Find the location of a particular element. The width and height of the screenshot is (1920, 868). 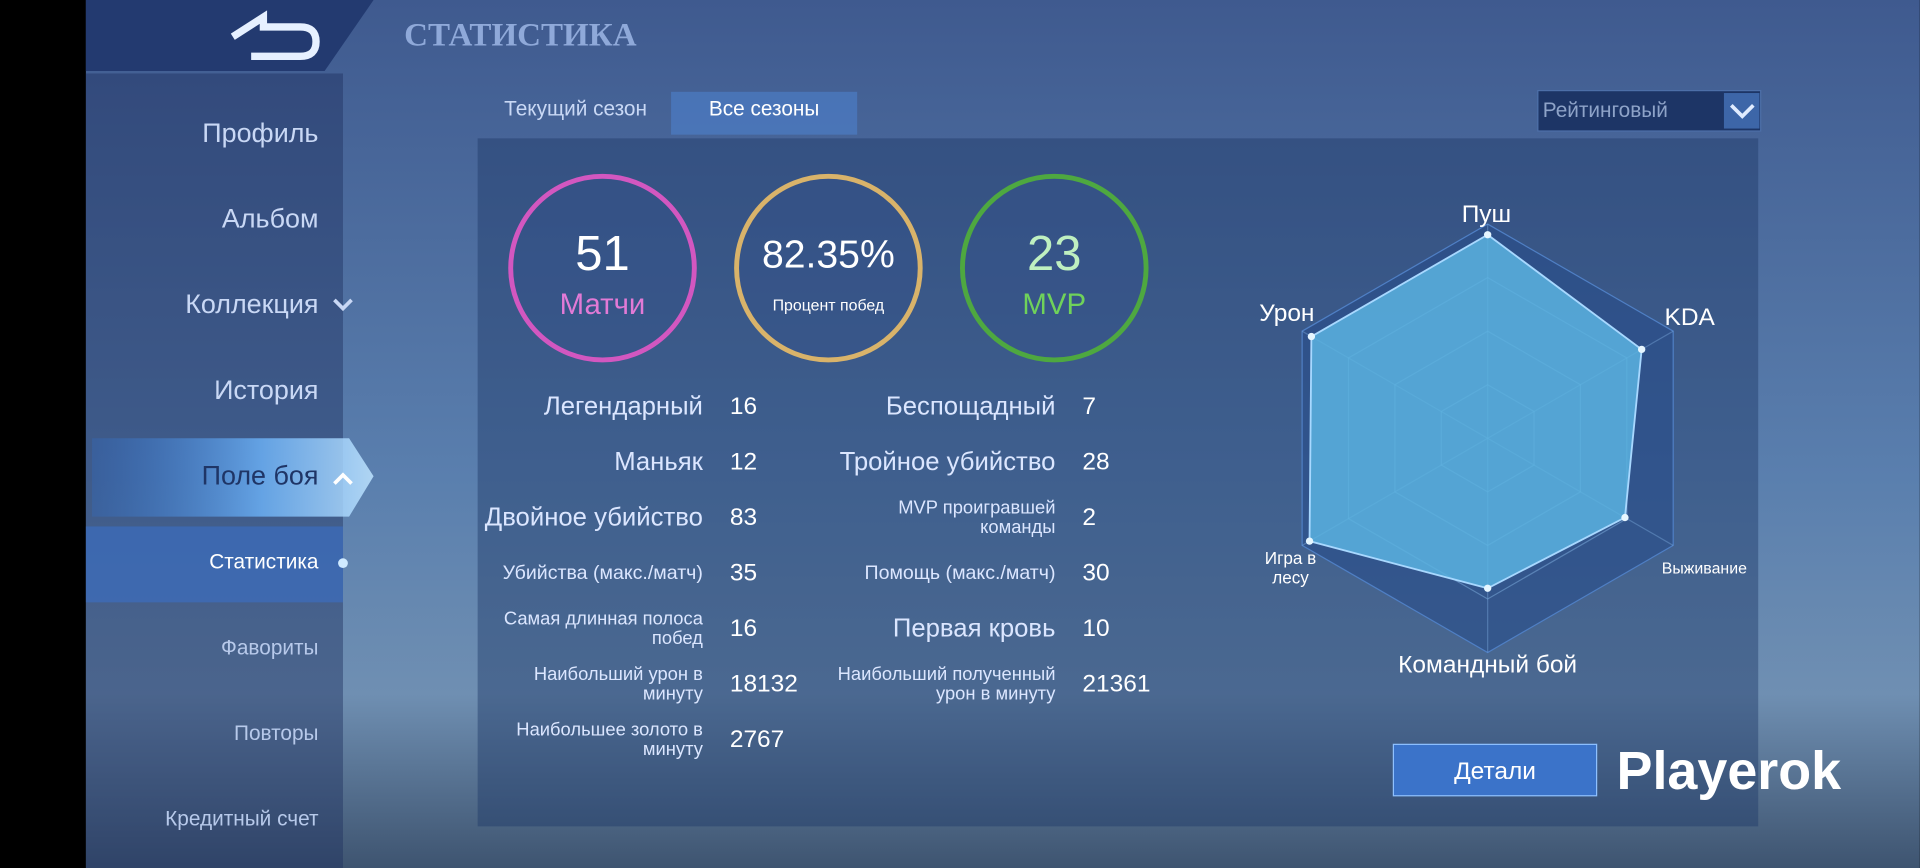

tab-active is located at coordinates (764, 113).